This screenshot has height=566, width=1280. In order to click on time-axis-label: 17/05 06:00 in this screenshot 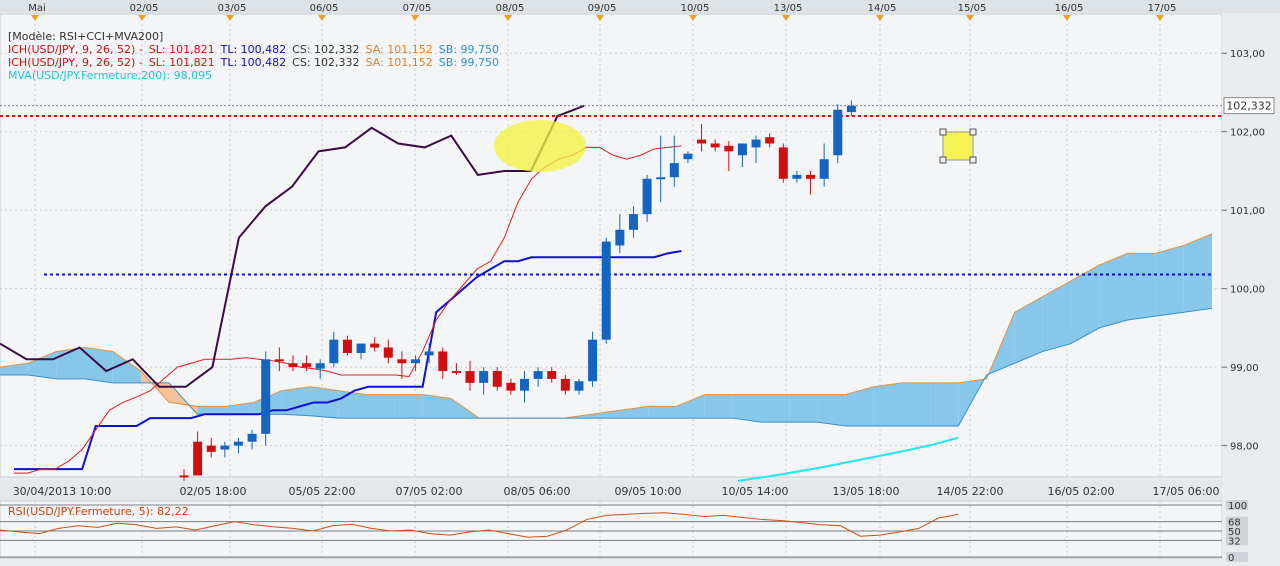, I will do `click(1186, 491)`.